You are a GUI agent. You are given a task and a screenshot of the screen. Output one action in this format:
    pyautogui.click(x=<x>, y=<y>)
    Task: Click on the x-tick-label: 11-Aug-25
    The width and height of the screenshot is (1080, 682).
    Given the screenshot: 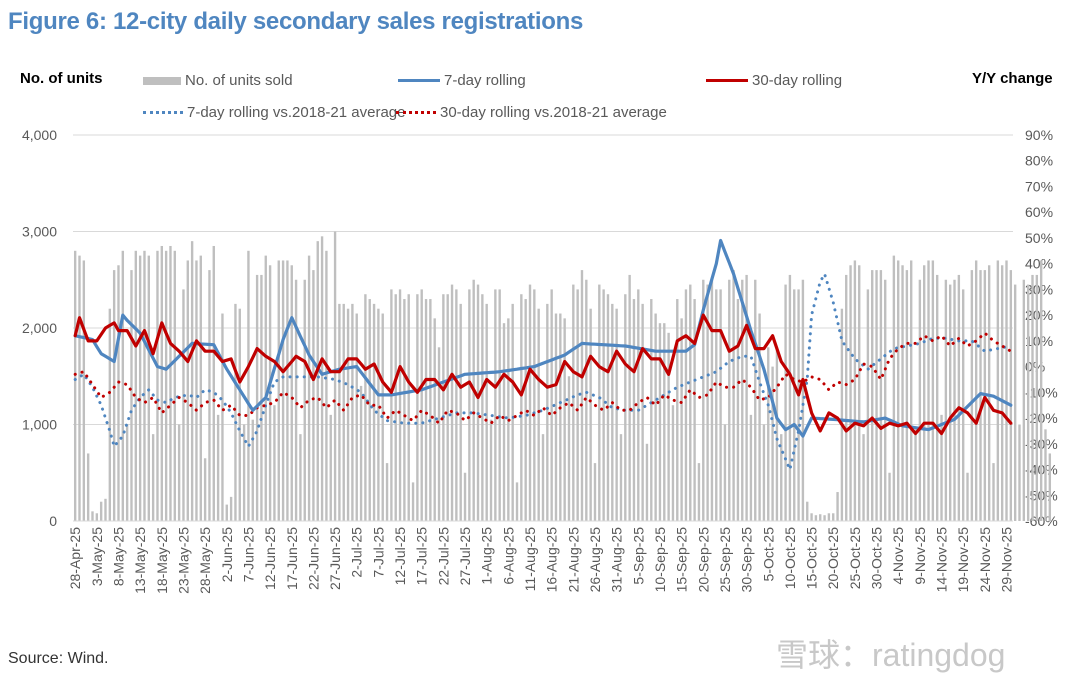 What is the action you would take?
    pyautogui.click(x=530, y=559)
    